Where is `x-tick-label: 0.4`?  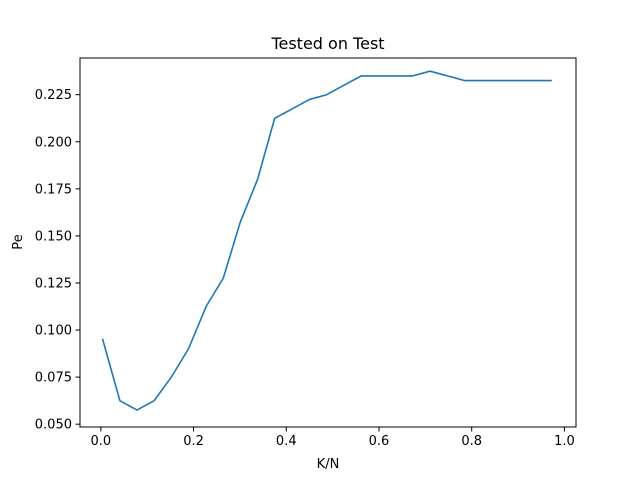 x-tick-label: 0.4 is located at coordinates (286, 441).